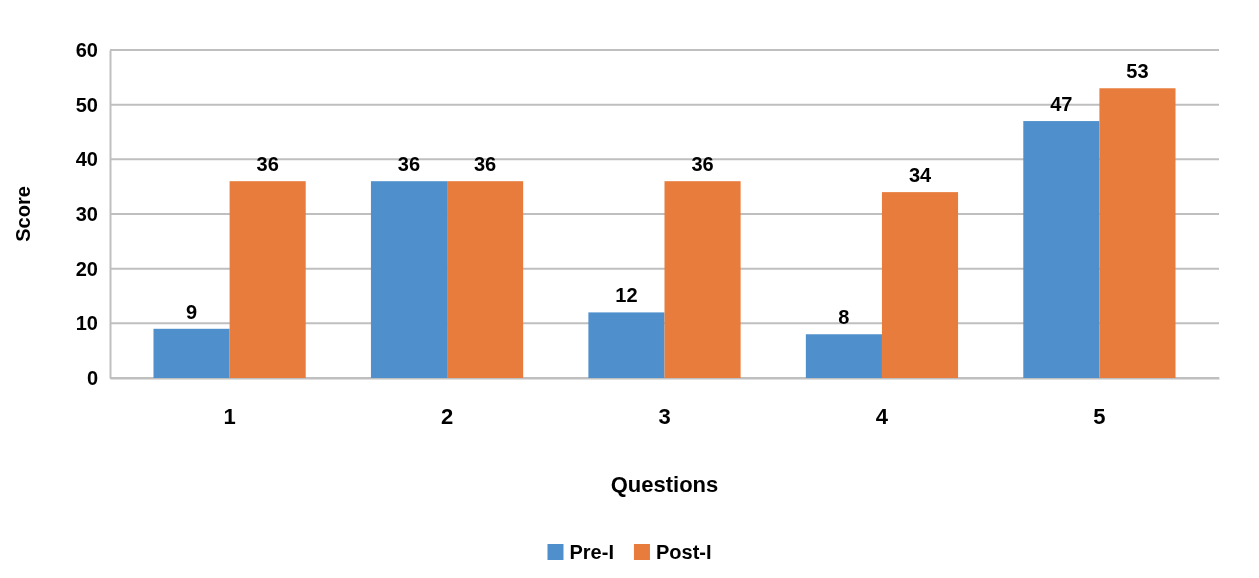 The width and height of the screenshot is (1259, 578). I want to click on y-axis-title: Score, so click(23, 214).